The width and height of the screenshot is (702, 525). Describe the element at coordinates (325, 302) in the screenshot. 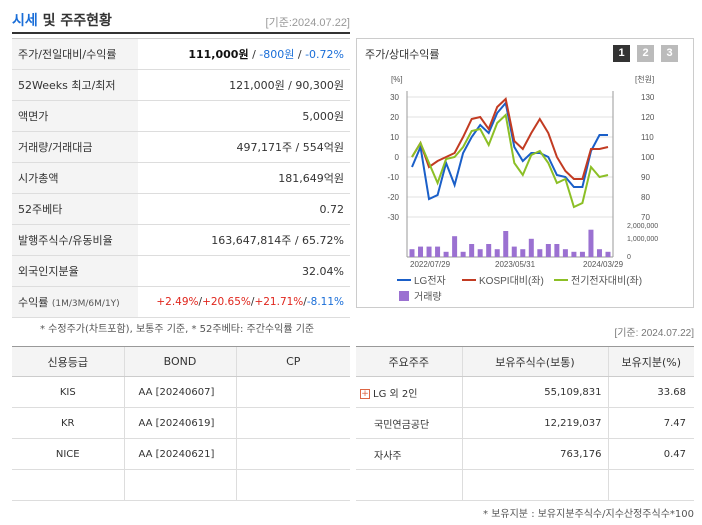

I see `return-1y: -8.11%` at that location.